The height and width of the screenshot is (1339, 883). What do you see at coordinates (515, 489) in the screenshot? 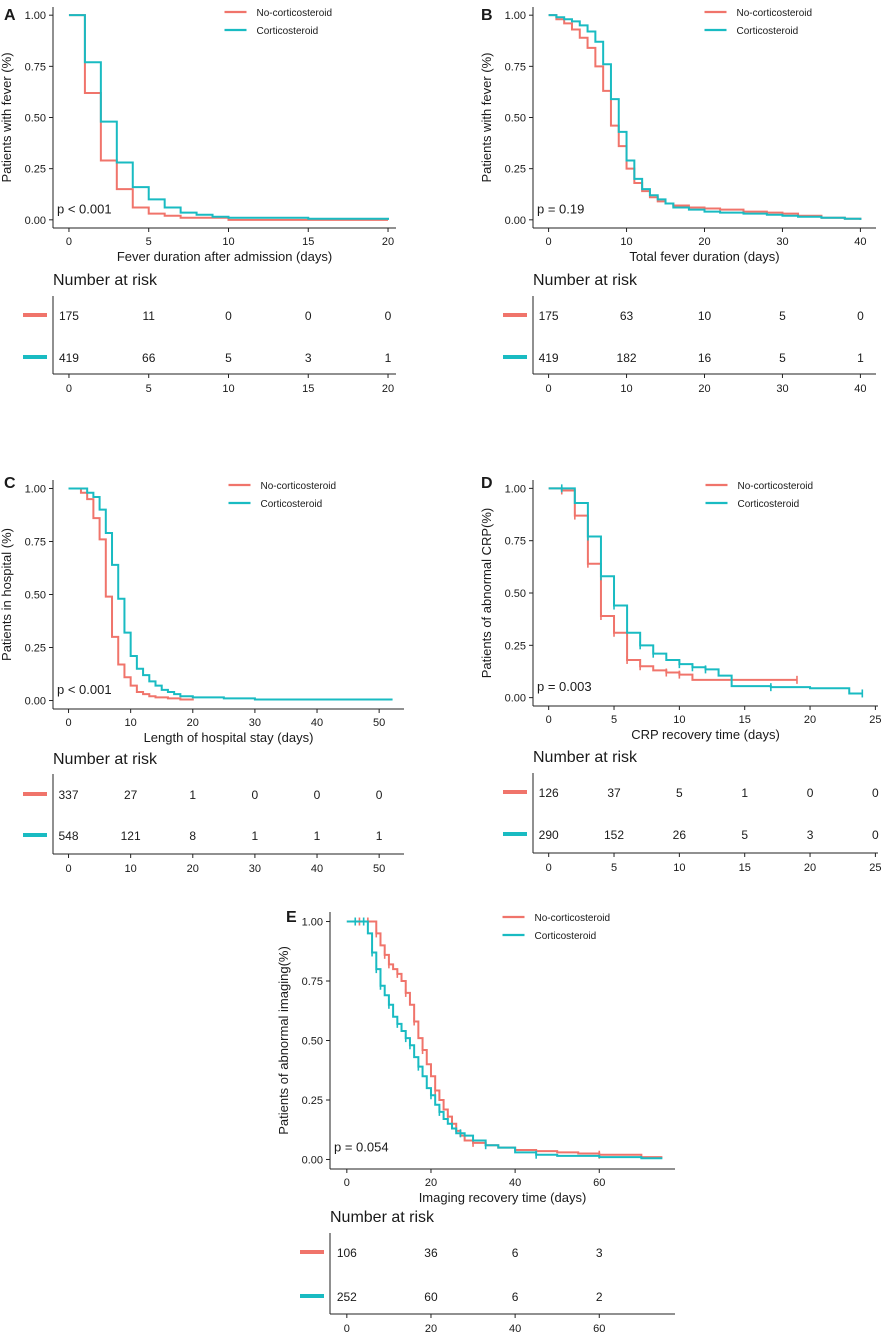
I see `y-tick-label-d: 1.00` at bounding box center [515, 489].